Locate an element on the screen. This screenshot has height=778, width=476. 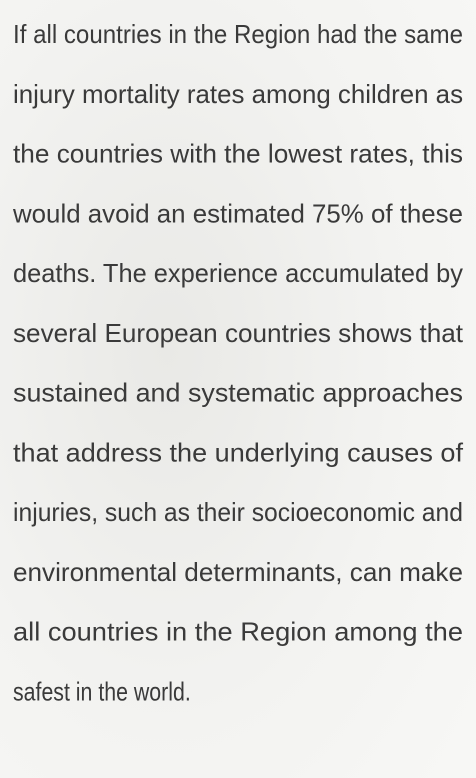
text-line: deaths. The experience accumulated by is located at coordinates (238, 273).